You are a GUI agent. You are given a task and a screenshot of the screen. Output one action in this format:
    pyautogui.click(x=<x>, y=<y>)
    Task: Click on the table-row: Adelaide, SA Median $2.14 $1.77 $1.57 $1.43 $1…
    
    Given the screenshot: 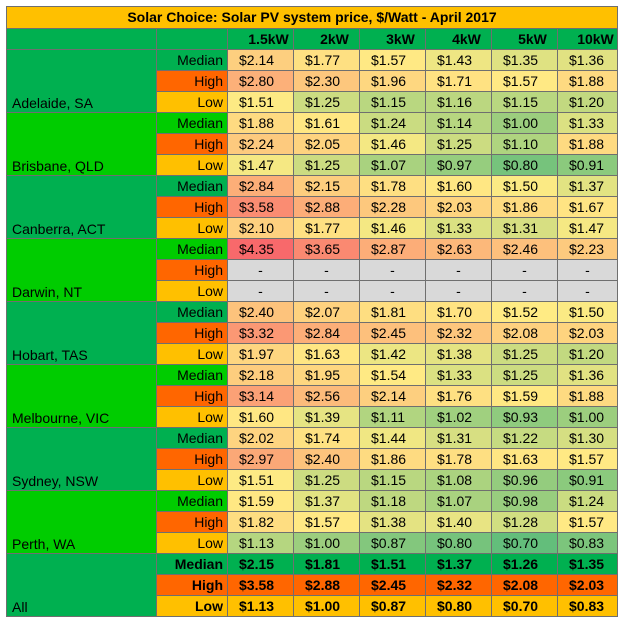 What is the action you would take?
    pyautogui.click(x=312, y=81)
    